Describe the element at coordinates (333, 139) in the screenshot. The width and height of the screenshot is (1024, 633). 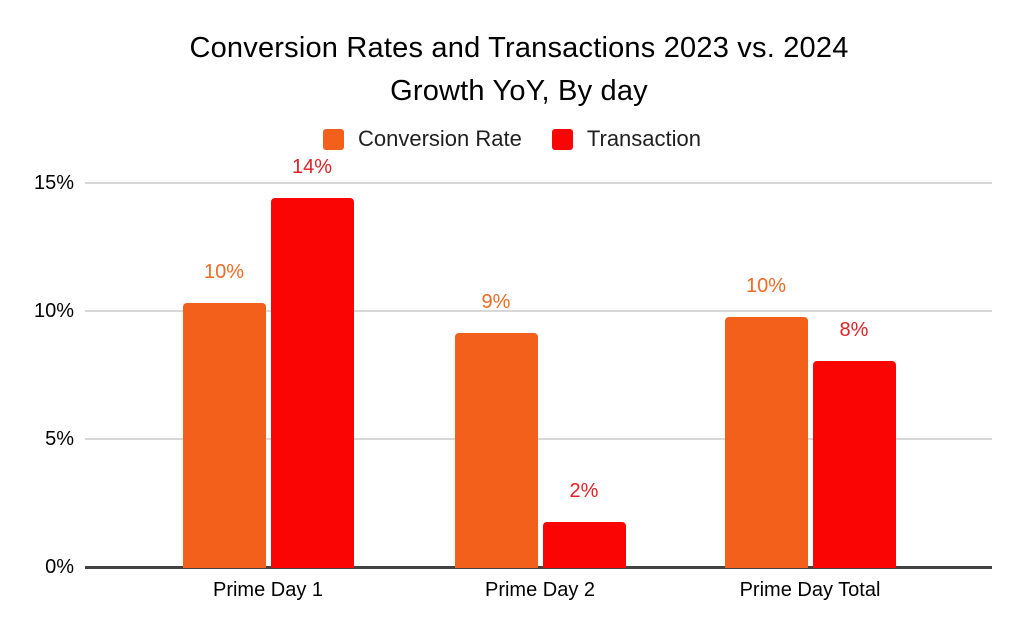
I see `legend-swatch-conversion-rate-icon` at that location.